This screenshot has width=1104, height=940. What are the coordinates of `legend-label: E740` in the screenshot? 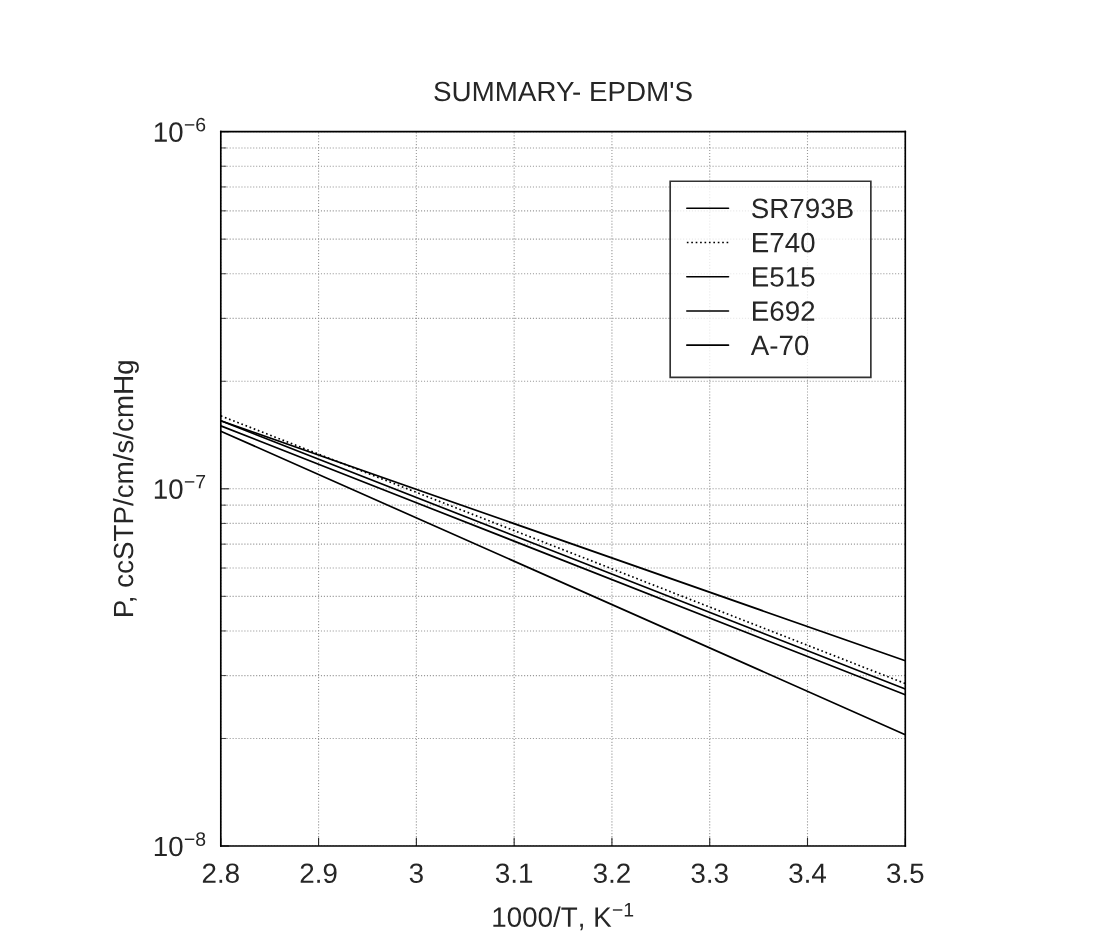 It's located at (784, 242).